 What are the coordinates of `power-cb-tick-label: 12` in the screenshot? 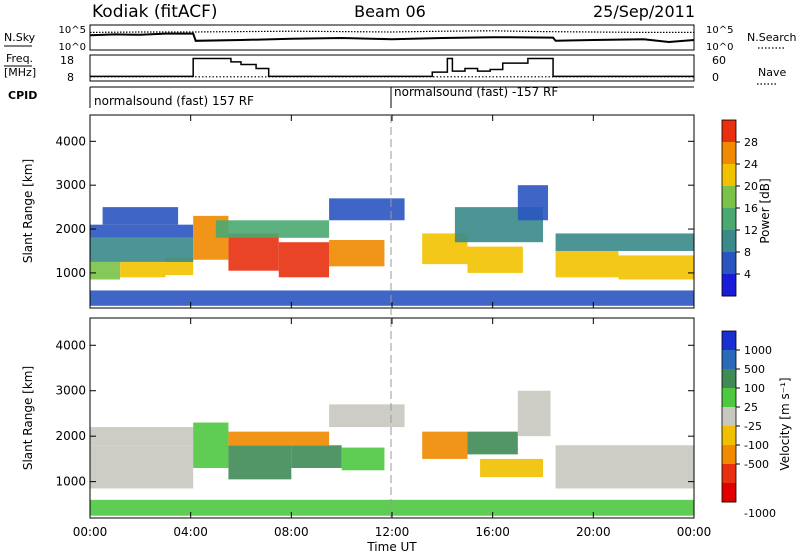 It's located at (751, 230).